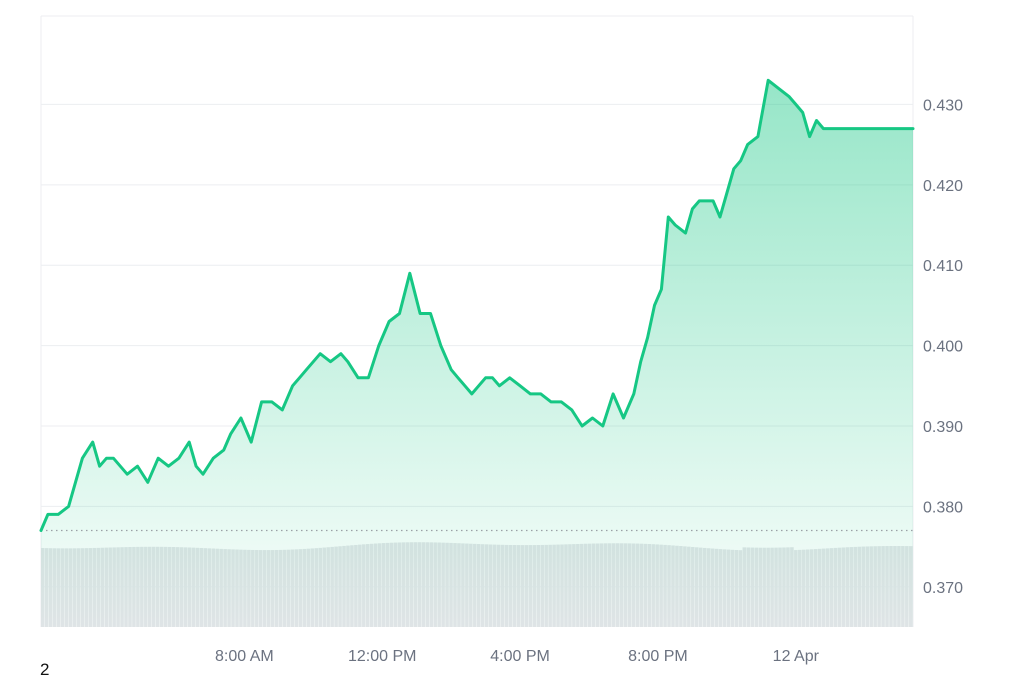 This screenshot has height=683, width=1024. I want to click on corner-label: 2, so click(45, 669).